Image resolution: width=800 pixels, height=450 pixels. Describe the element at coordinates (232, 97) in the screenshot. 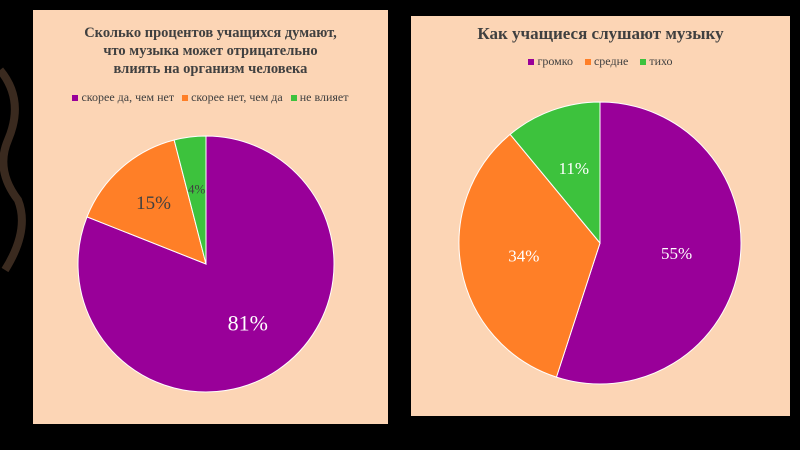

I see `legend-item: скорее нет, чем да` at that location.